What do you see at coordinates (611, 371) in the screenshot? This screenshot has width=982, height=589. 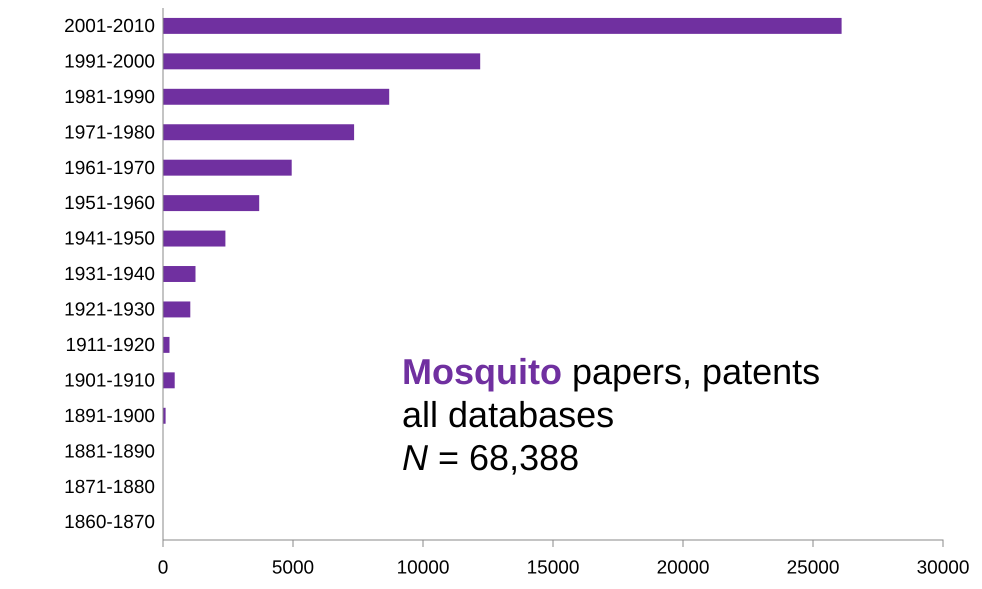 I see `annotation: Mosquito papers, patents` at bounding box center [611, 371].